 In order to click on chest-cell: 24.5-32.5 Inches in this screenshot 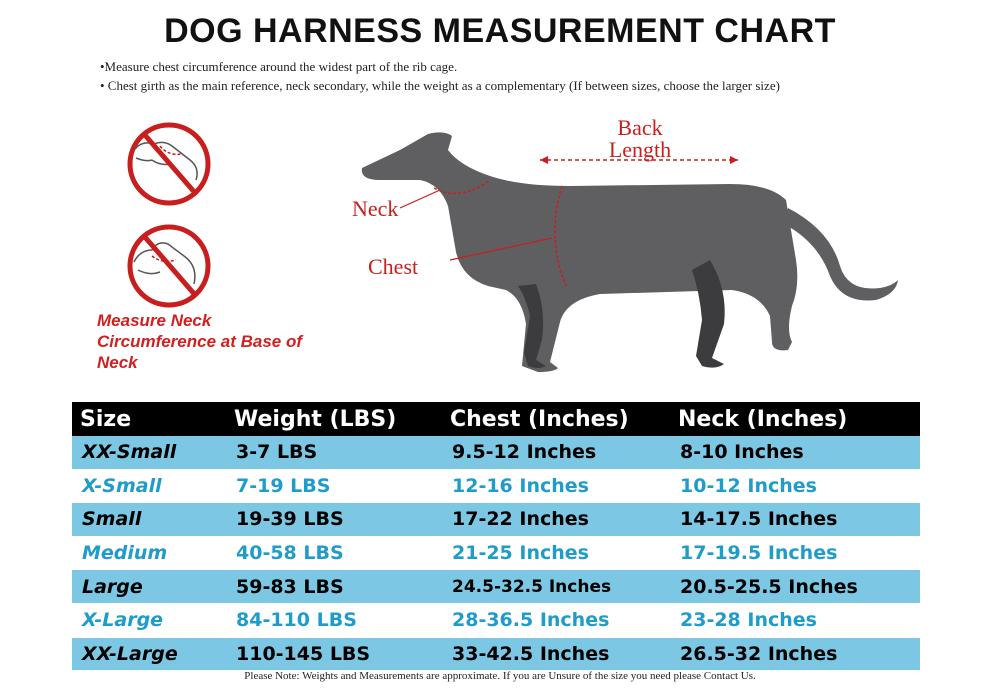, I will do `click(556, 586)`.